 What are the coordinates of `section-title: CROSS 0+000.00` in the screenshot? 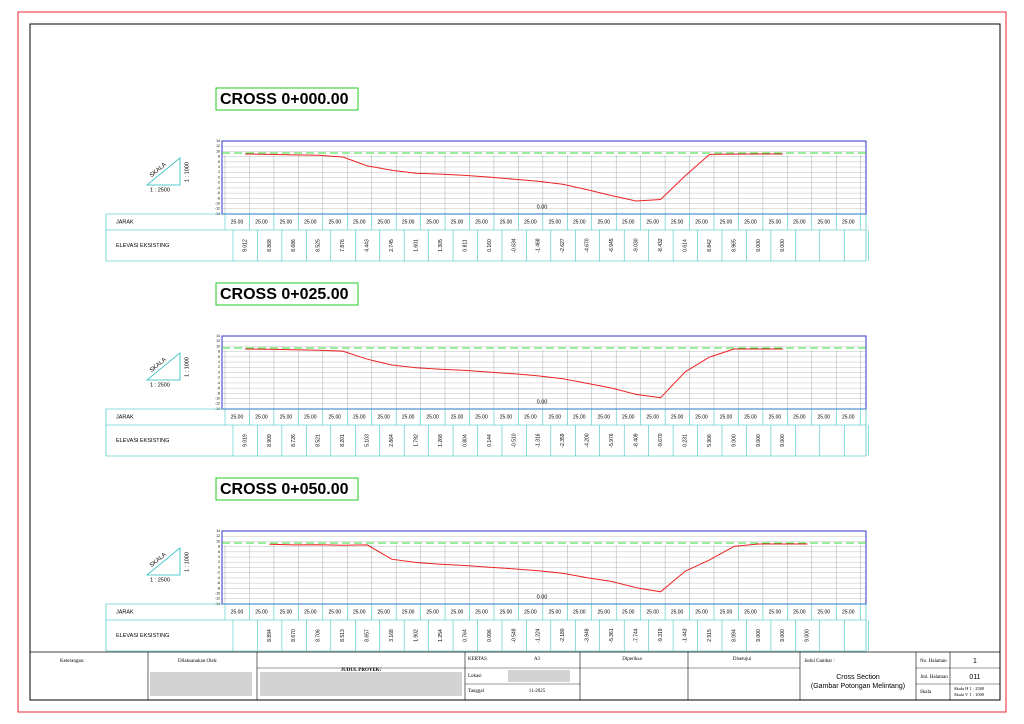 It's located at (284, 99).